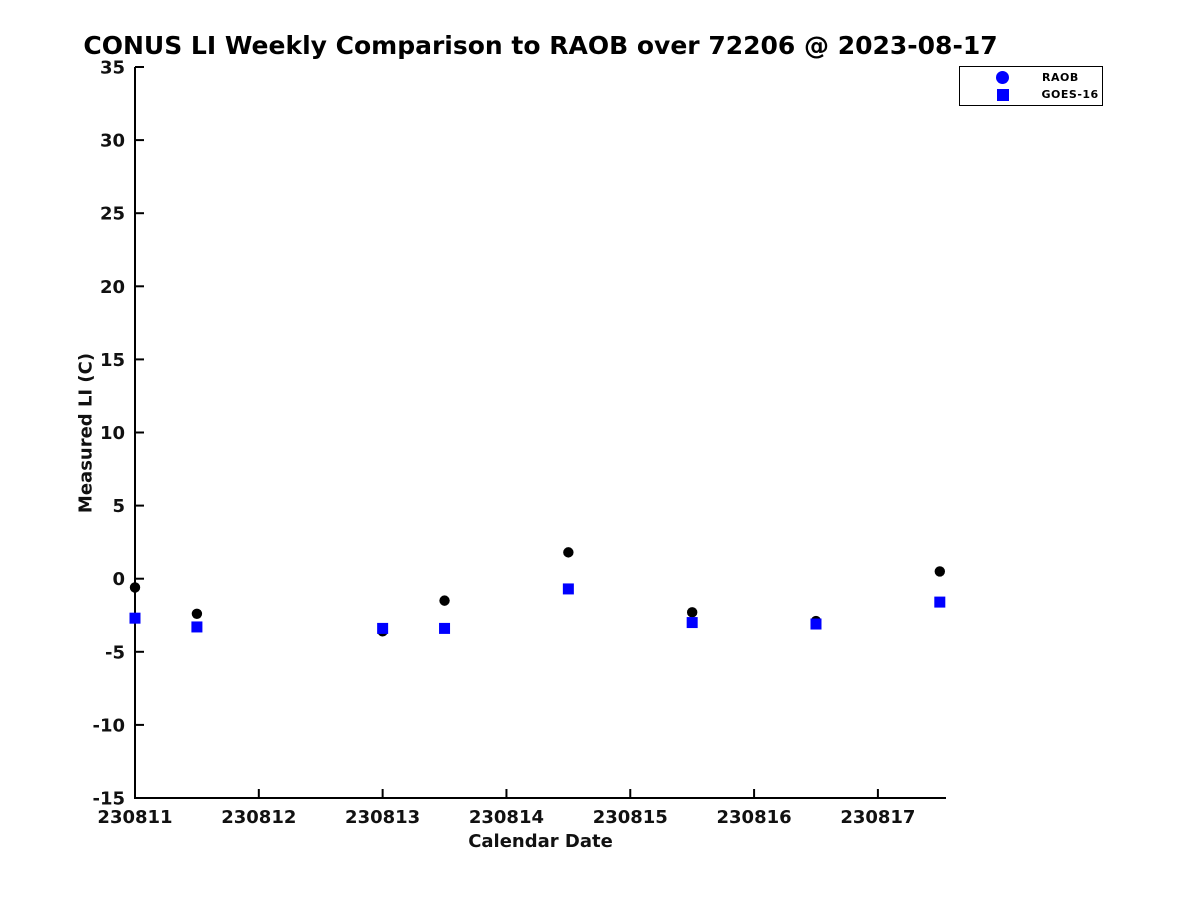 The width and height of the screenshot is (1200, 900). Describe the element at coordinates (258, 817) in the screenshot. I see `x-tick-label: 230812` at that location.